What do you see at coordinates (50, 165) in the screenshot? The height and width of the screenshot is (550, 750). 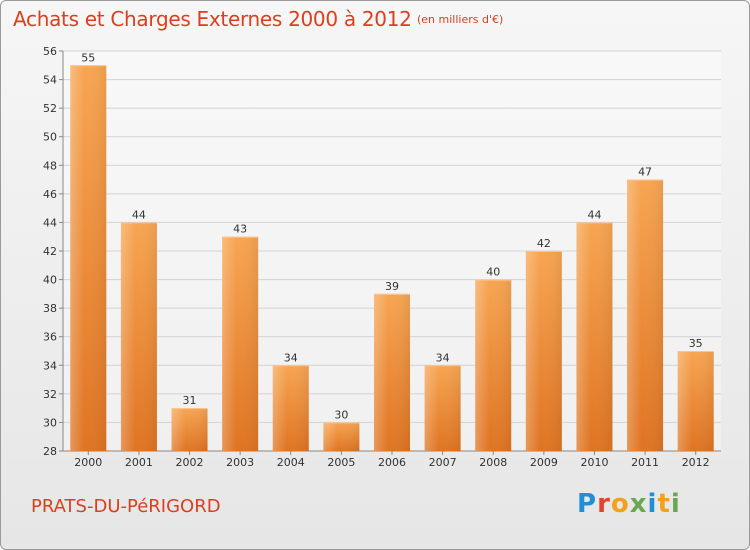 I see `y-tick-label: 48` at bounding box center [50, 165].